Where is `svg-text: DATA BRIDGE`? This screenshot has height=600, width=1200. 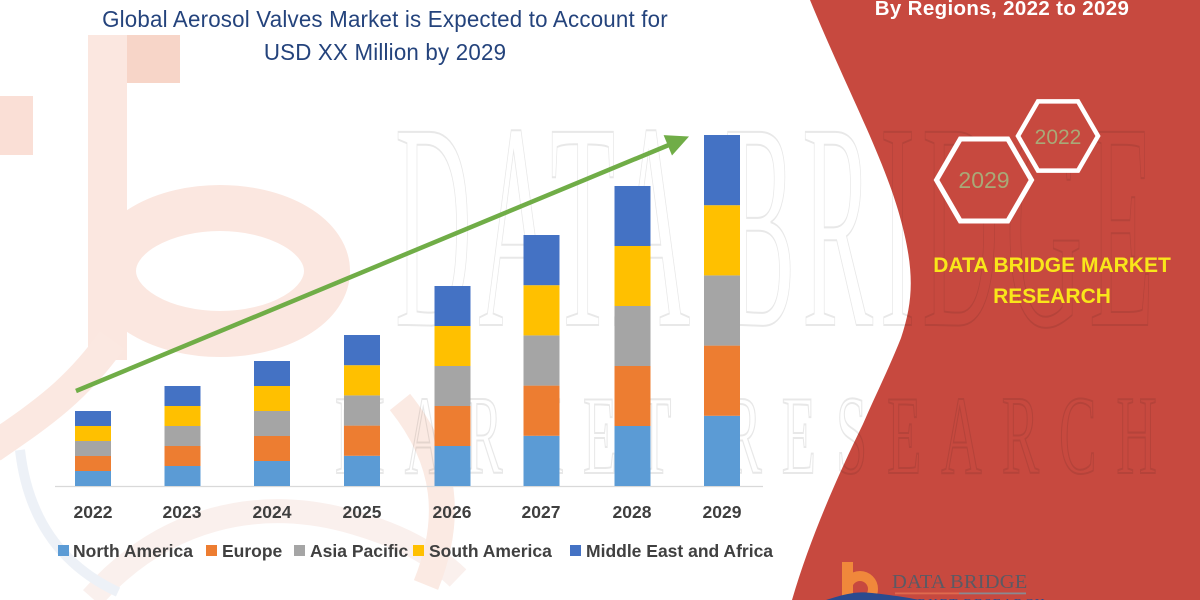 svg-text: DATA BRIDGE is located at coordinates (960, 582).